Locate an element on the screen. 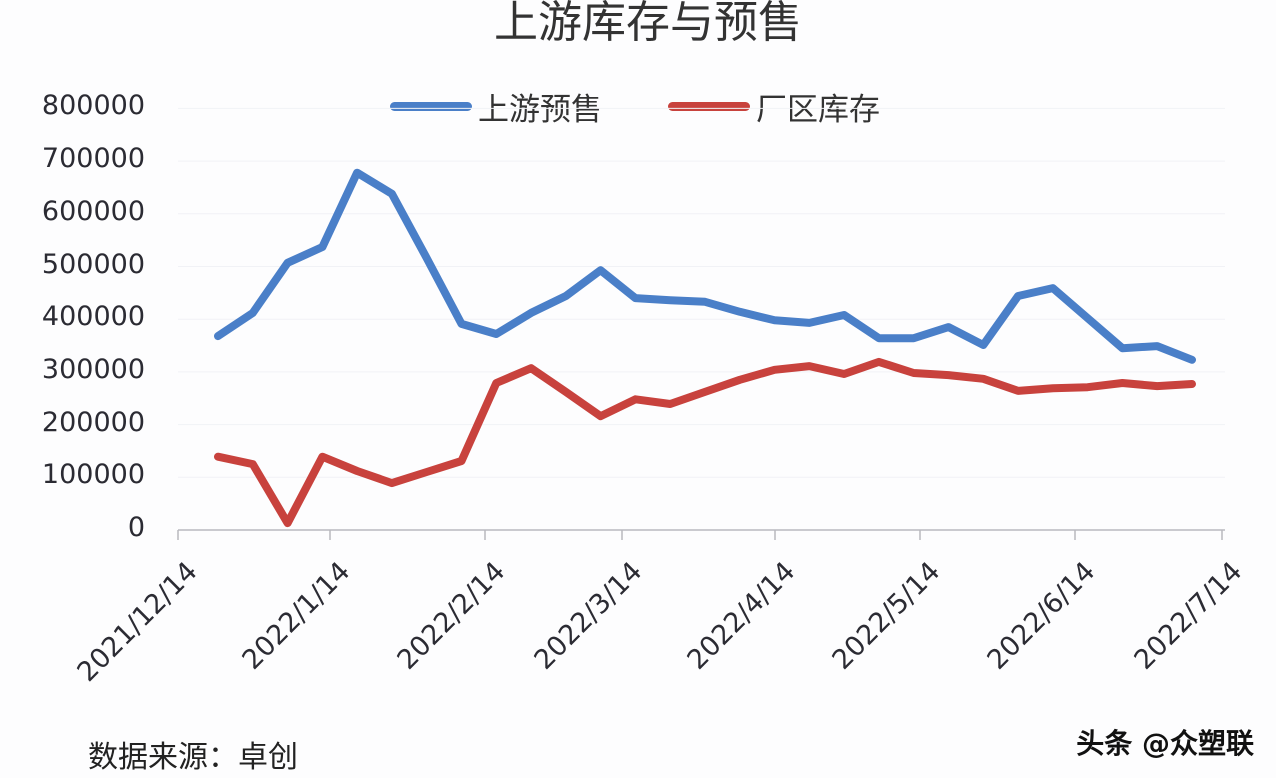 The image size is (1276, 778). y-tick-label: 800000 is located at coordinates (93, 106).